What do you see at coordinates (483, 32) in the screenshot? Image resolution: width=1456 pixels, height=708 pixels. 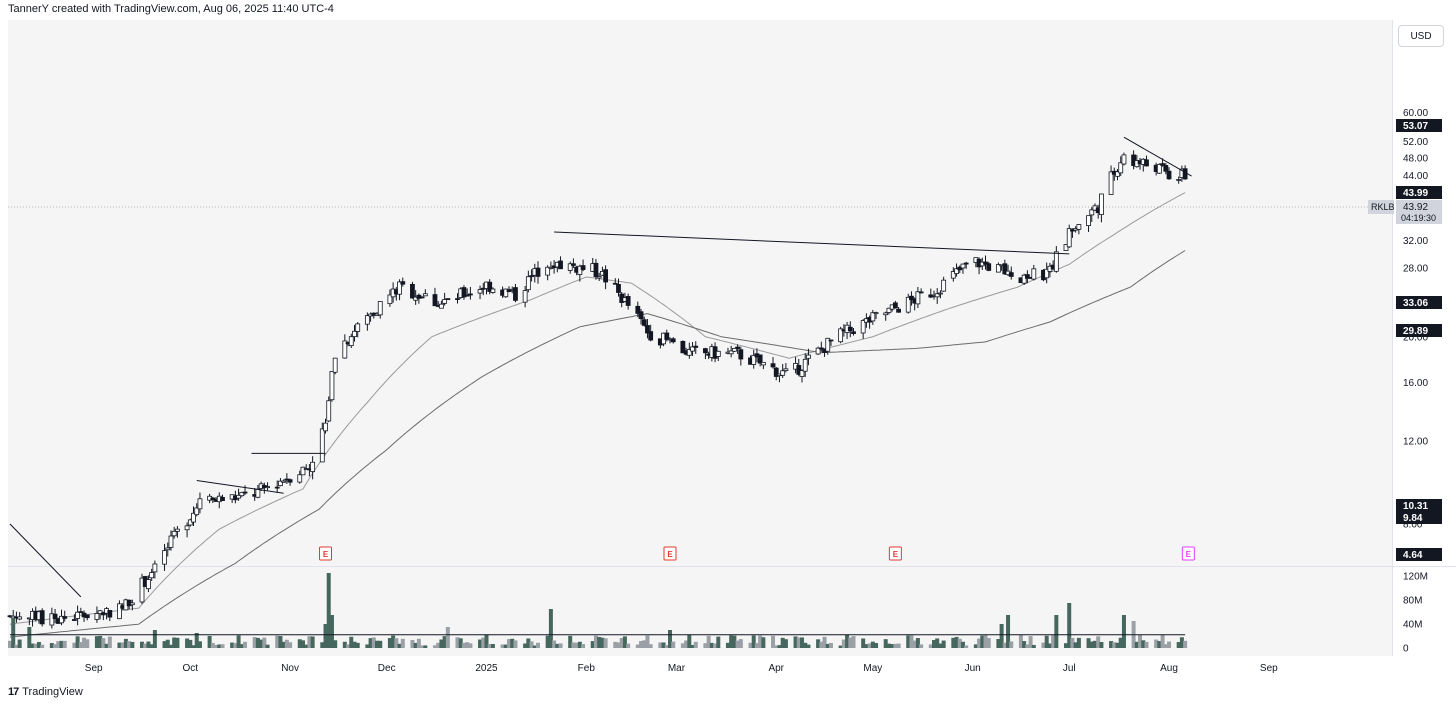 I see `volume-value: Vol3.48M` at bounding box center [483, 32].